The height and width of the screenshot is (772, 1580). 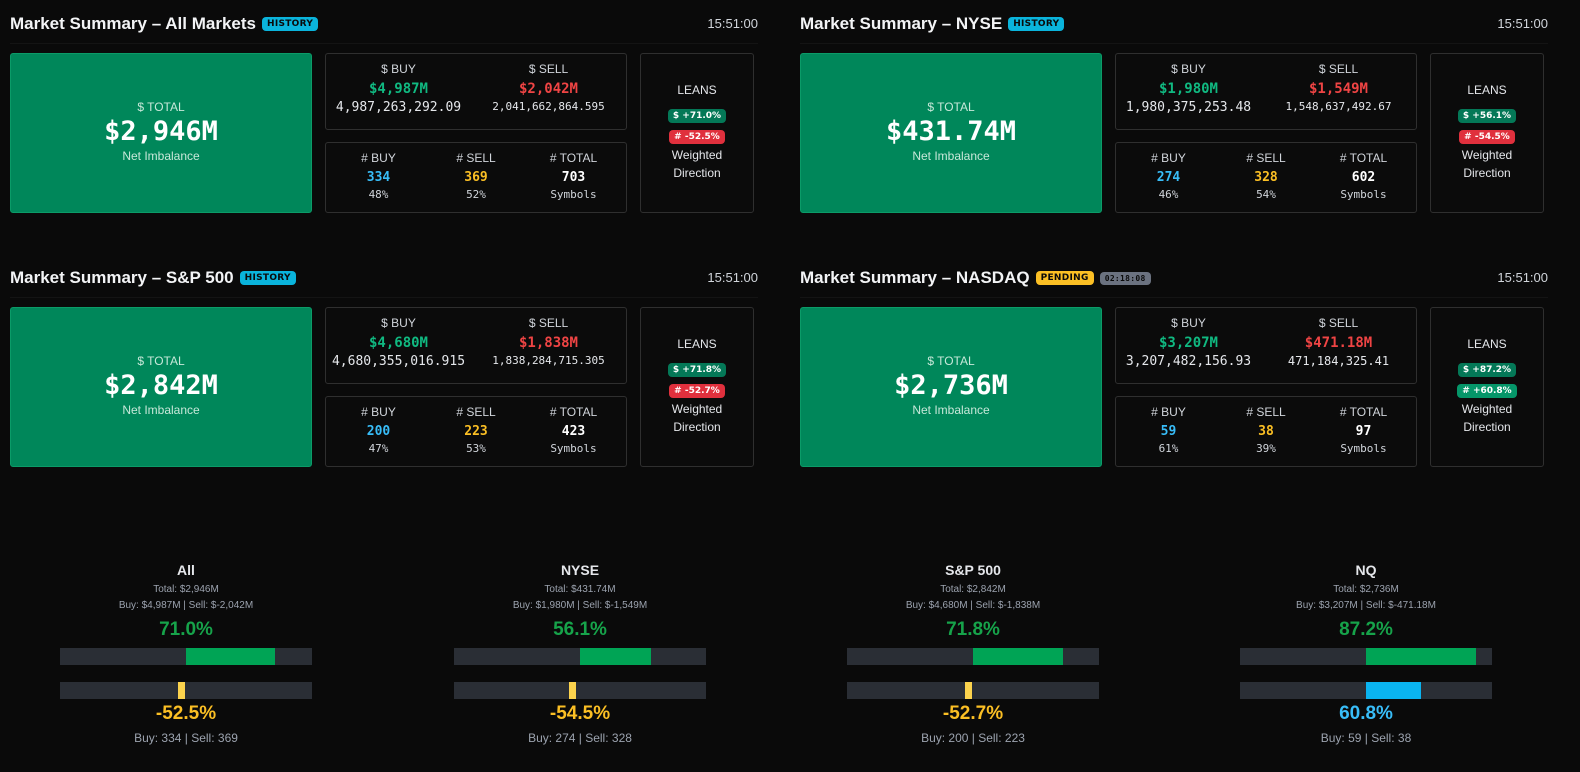 I want to click on total-value: $2,736M, so click(x=951, y=385).